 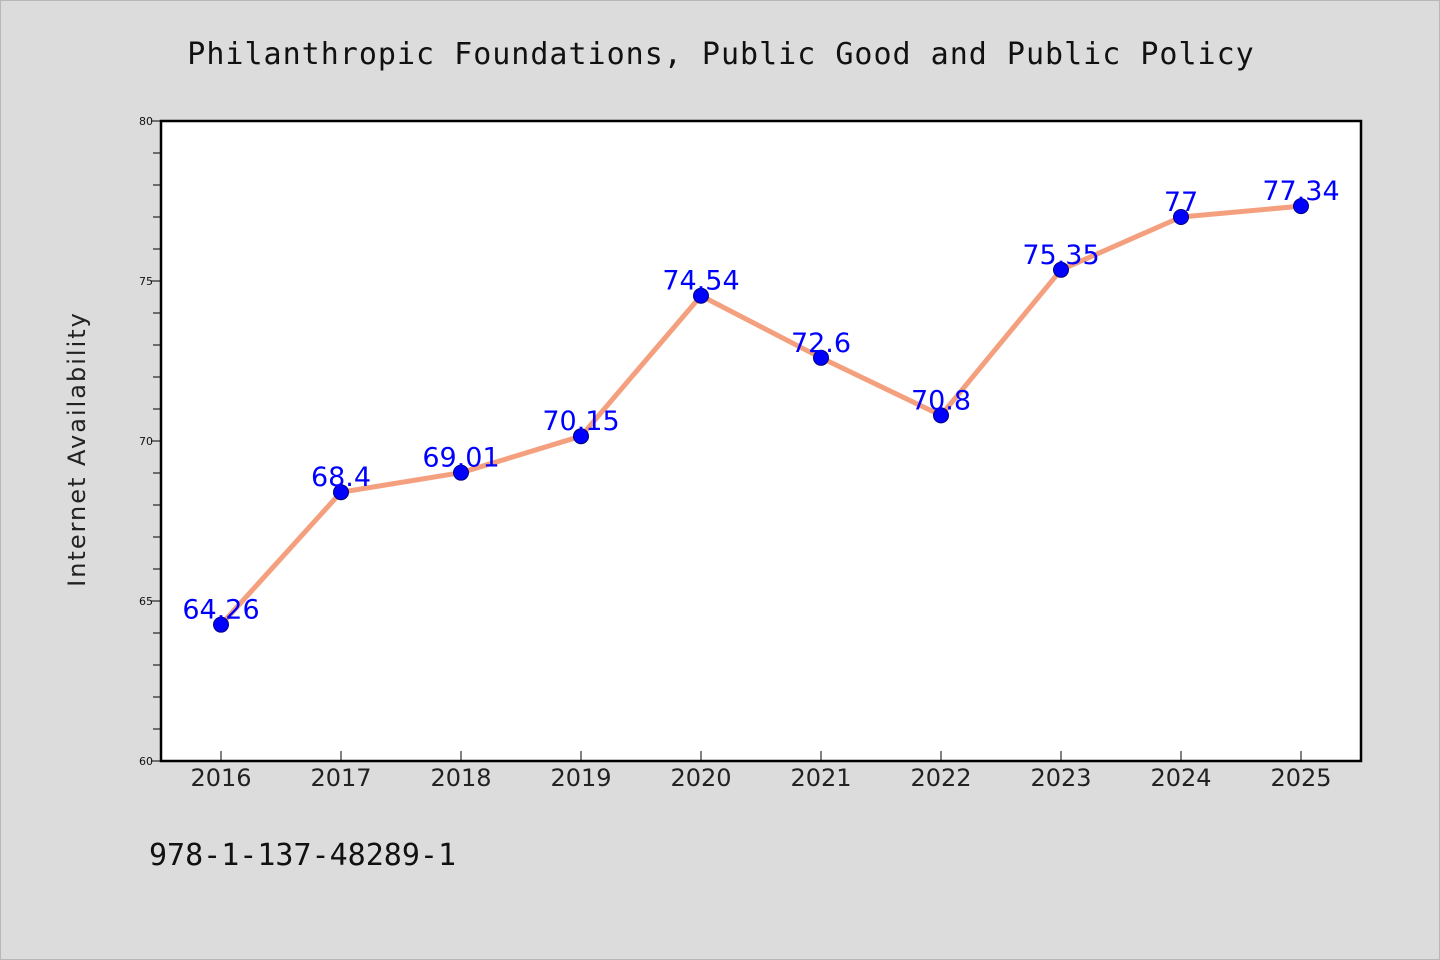 I want to click on x-tick-label: 2021, so click(x=820, y=778).